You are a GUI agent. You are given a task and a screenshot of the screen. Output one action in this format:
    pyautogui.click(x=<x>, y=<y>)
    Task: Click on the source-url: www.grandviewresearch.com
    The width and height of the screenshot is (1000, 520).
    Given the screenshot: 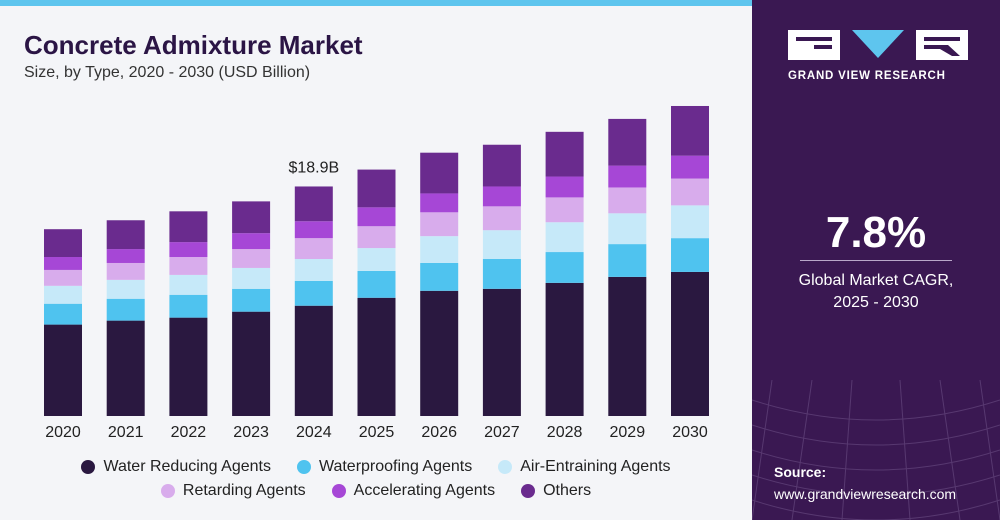 What is the action you would take?
    pyautogui.click(x=865, y=494)
    